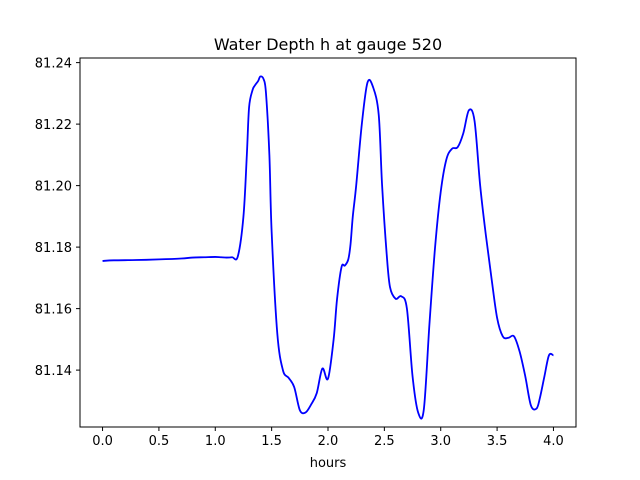 This screenshot has width=640, height=480. Describe the element at coordinates (384, 441) in the screenshot. I see `x-tick-label: 2.5` at that location.